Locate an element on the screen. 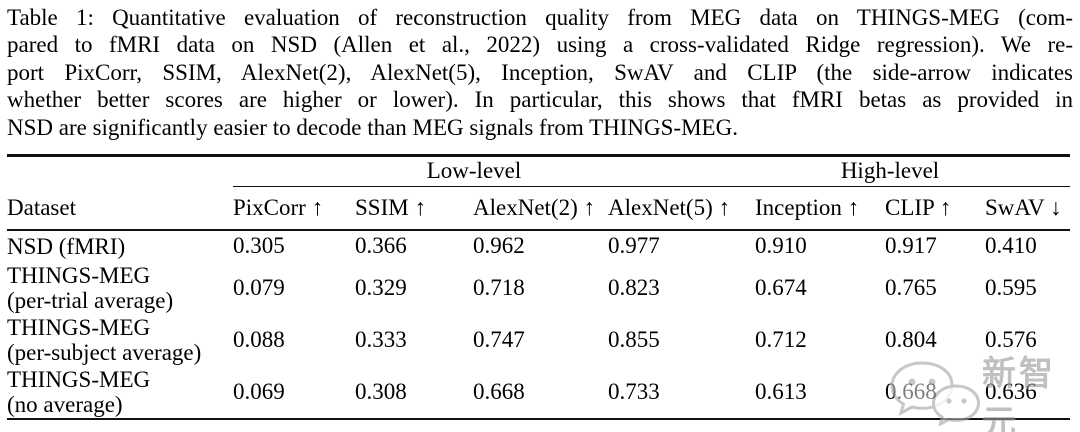 This screenshot has height=432, width=1080. alexnet5-value: 0.855 is located at coordinates (634, 339).